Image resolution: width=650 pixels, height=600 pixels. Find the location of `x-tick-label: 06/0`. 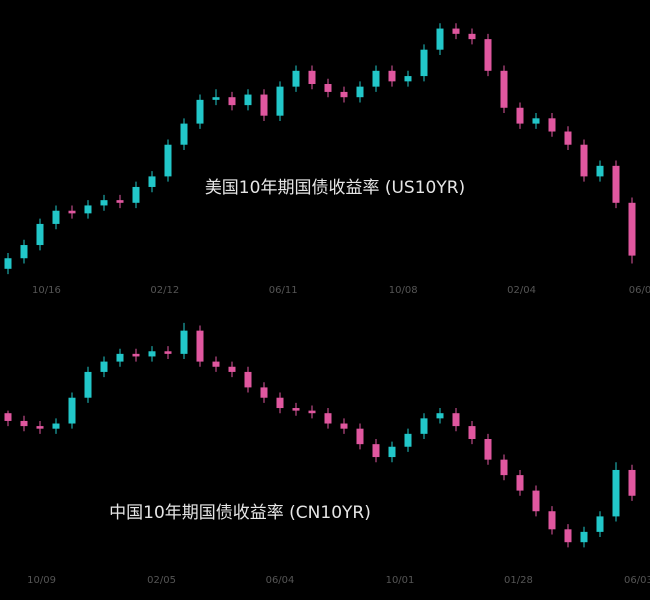

x-tick-label: 06/0 is located at coordinates (639, 290).